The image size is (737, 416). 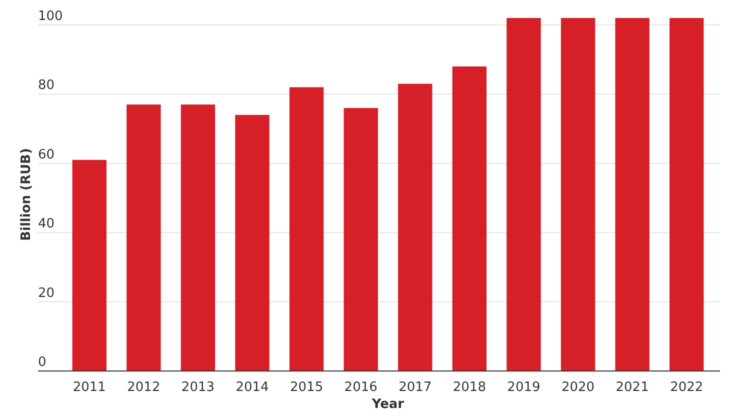 I want to click on x-tick-label: 2014, so click(x=252, y=387).